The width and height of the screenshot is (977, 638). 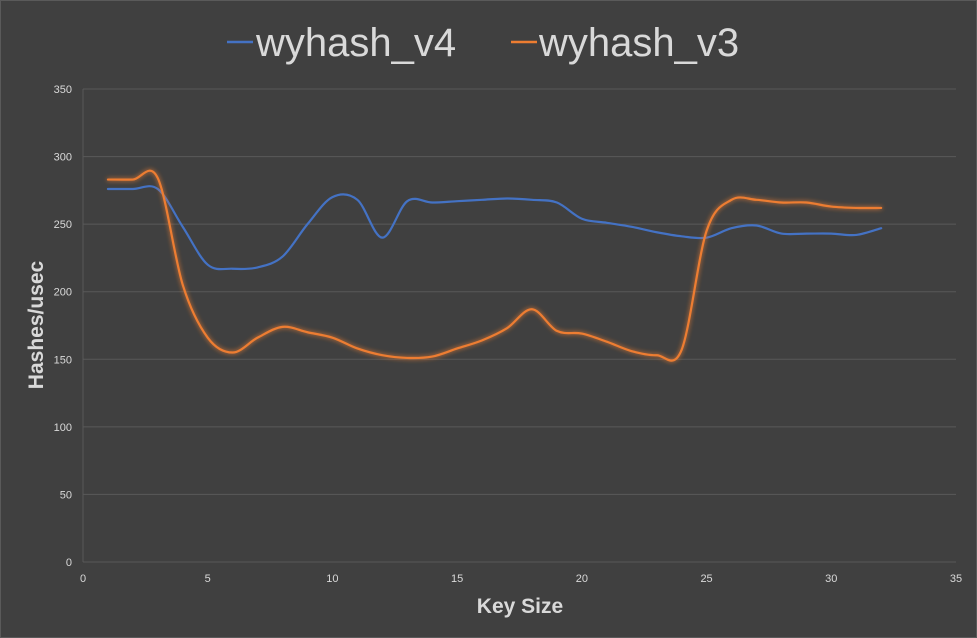 I want to click on y-tick-label: 200, so click(x=63, y=293).